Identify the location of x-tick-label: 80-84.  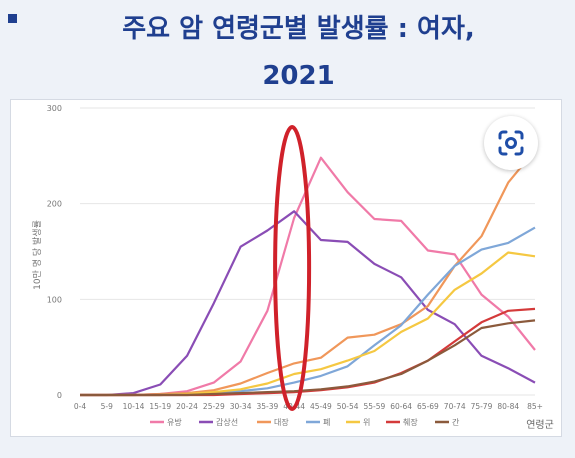
(508, 406).